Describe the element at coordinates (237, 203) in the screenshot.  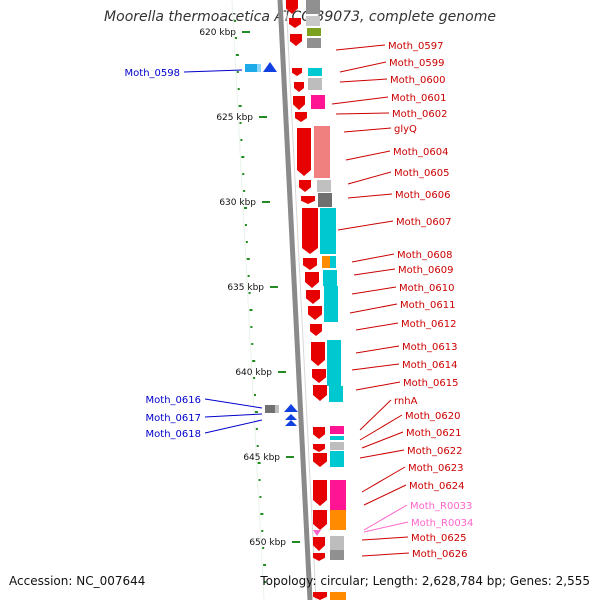
I see `ruler-label: 630 kbp` at that location.